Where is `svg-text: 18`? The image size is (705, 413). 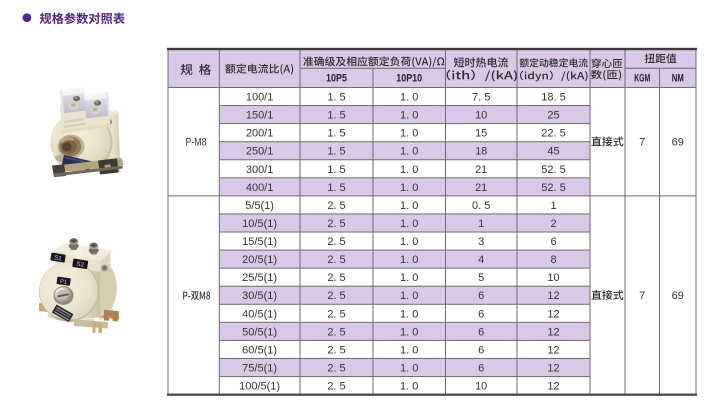 svg-text: 18 is located at coordinates (481, 152).